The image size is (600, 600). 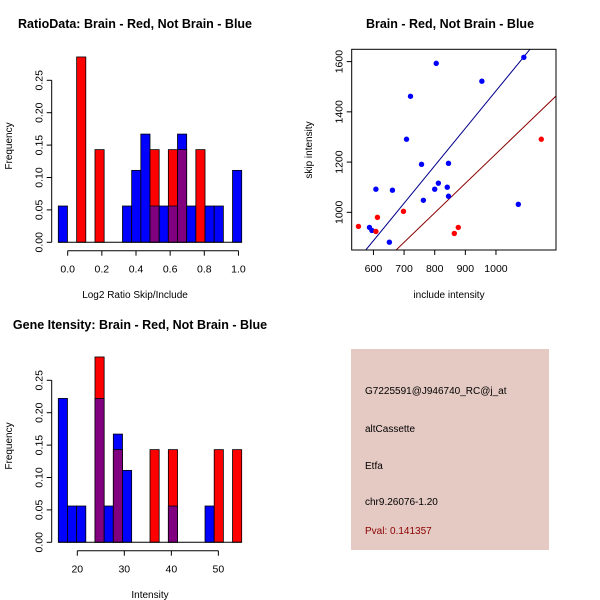 What do you see at coordinates (9, 145) in the screenshot?
I see `ratio-histogram-ylabel: Frequency` at bounding box center [9, 145].